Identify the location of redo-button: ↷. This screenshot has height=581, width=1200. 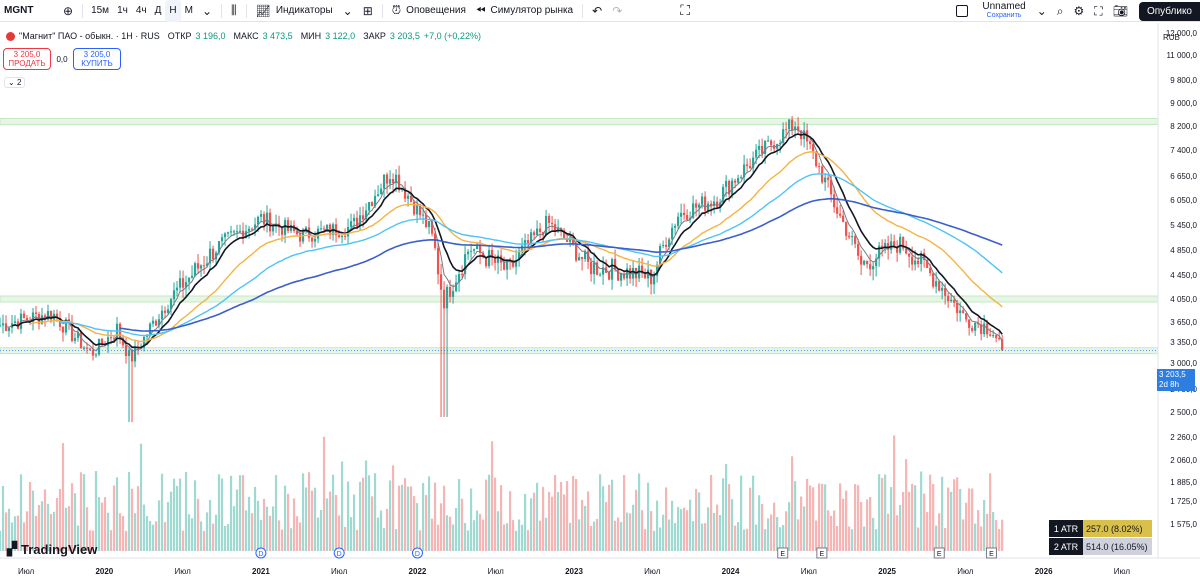
(617, 11).